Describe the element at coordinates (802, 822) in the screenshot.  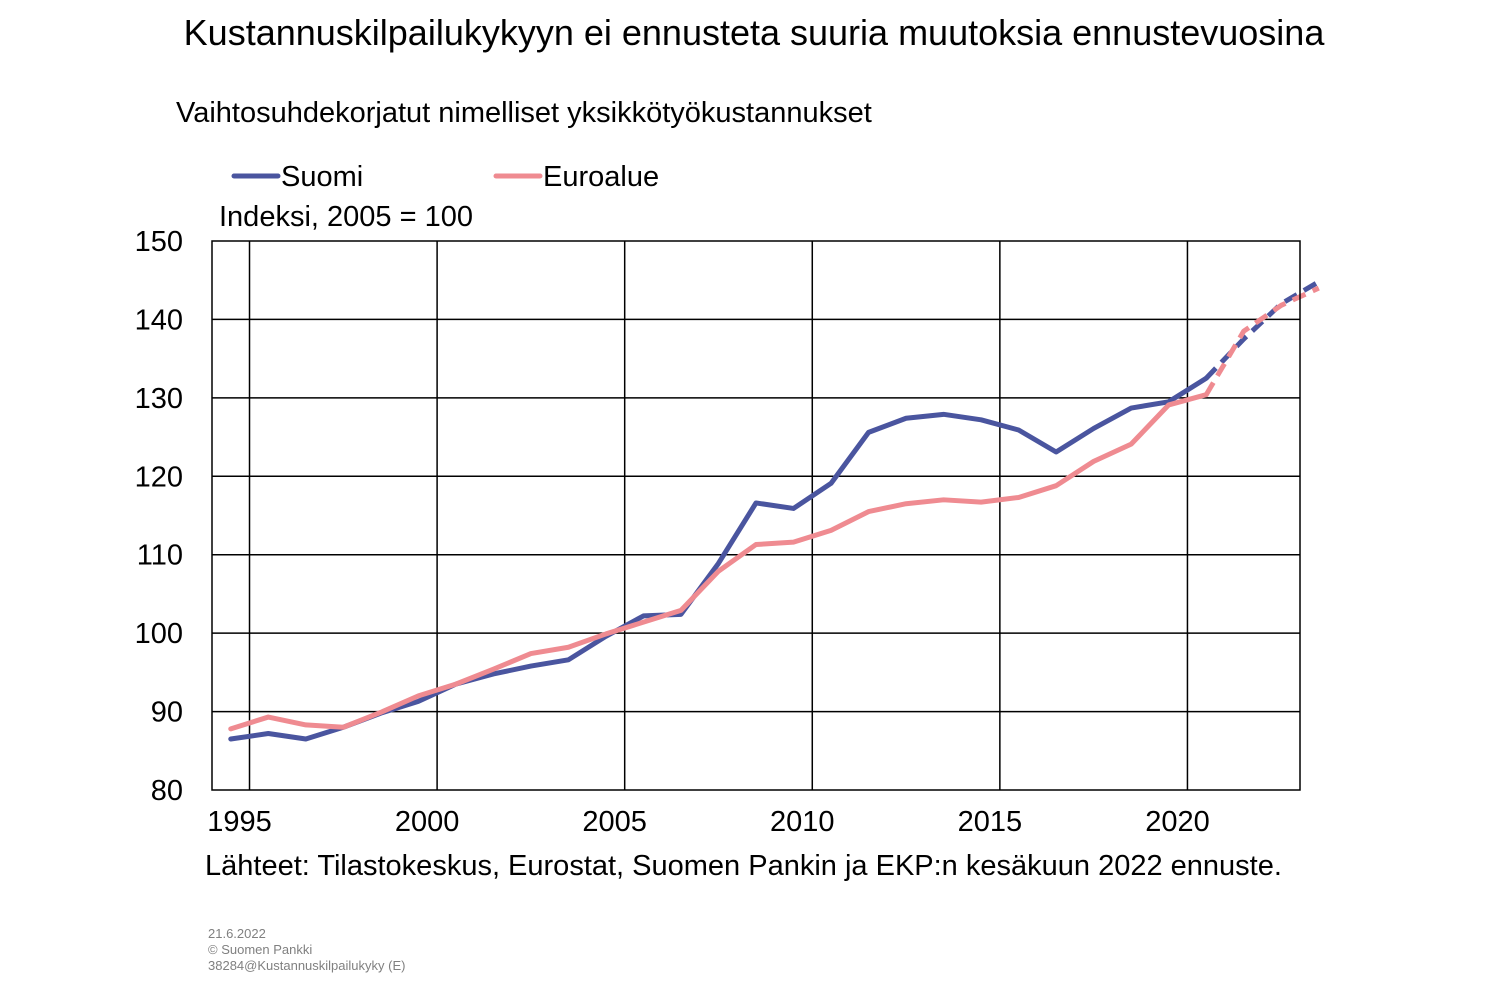
I see `x-tick-label: 2010` at that location.